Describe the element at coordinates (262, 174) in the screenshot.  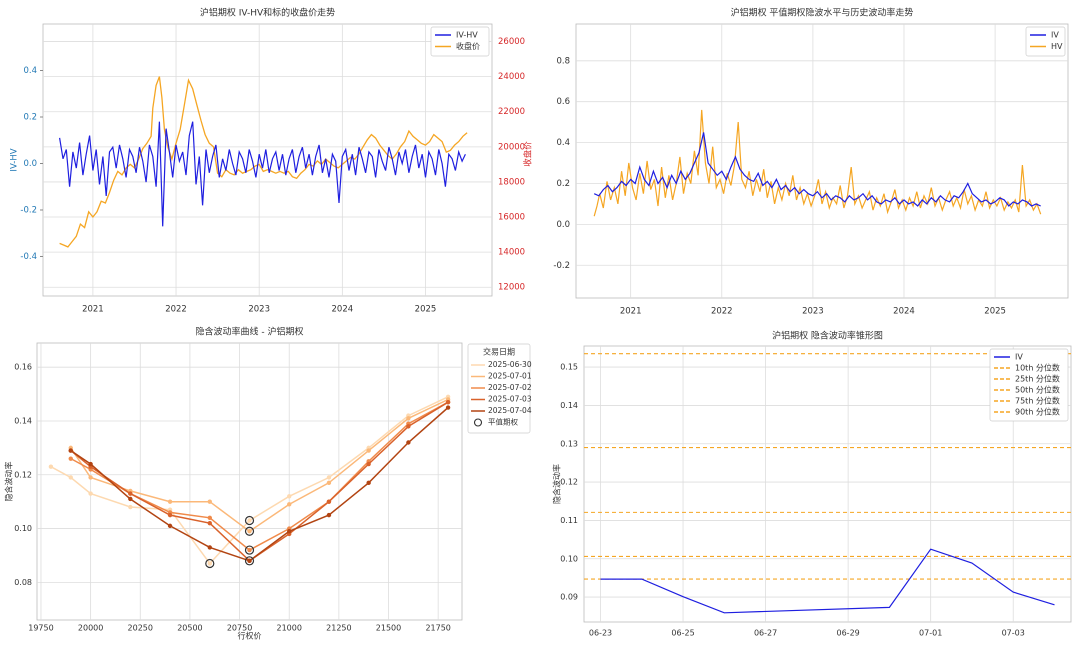
I see `series-ivhv-line` at that location.